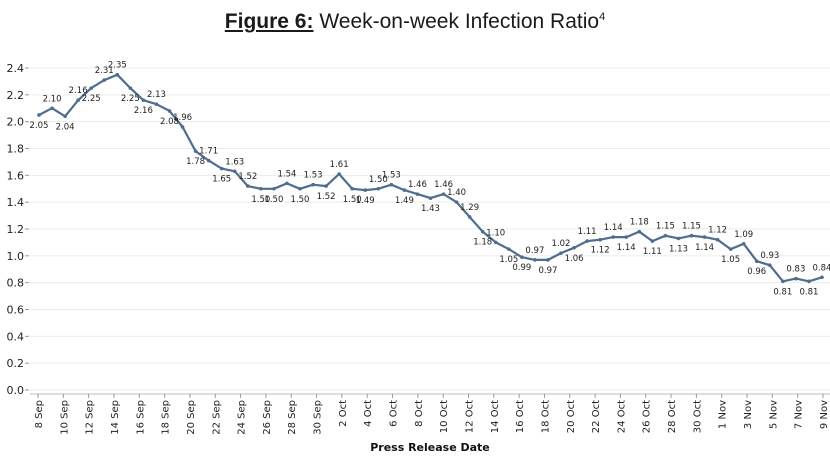  Describe the element at coordinates (824, 414) in the screenshot. I see `x-tick-label: 9 Nov` at that location.